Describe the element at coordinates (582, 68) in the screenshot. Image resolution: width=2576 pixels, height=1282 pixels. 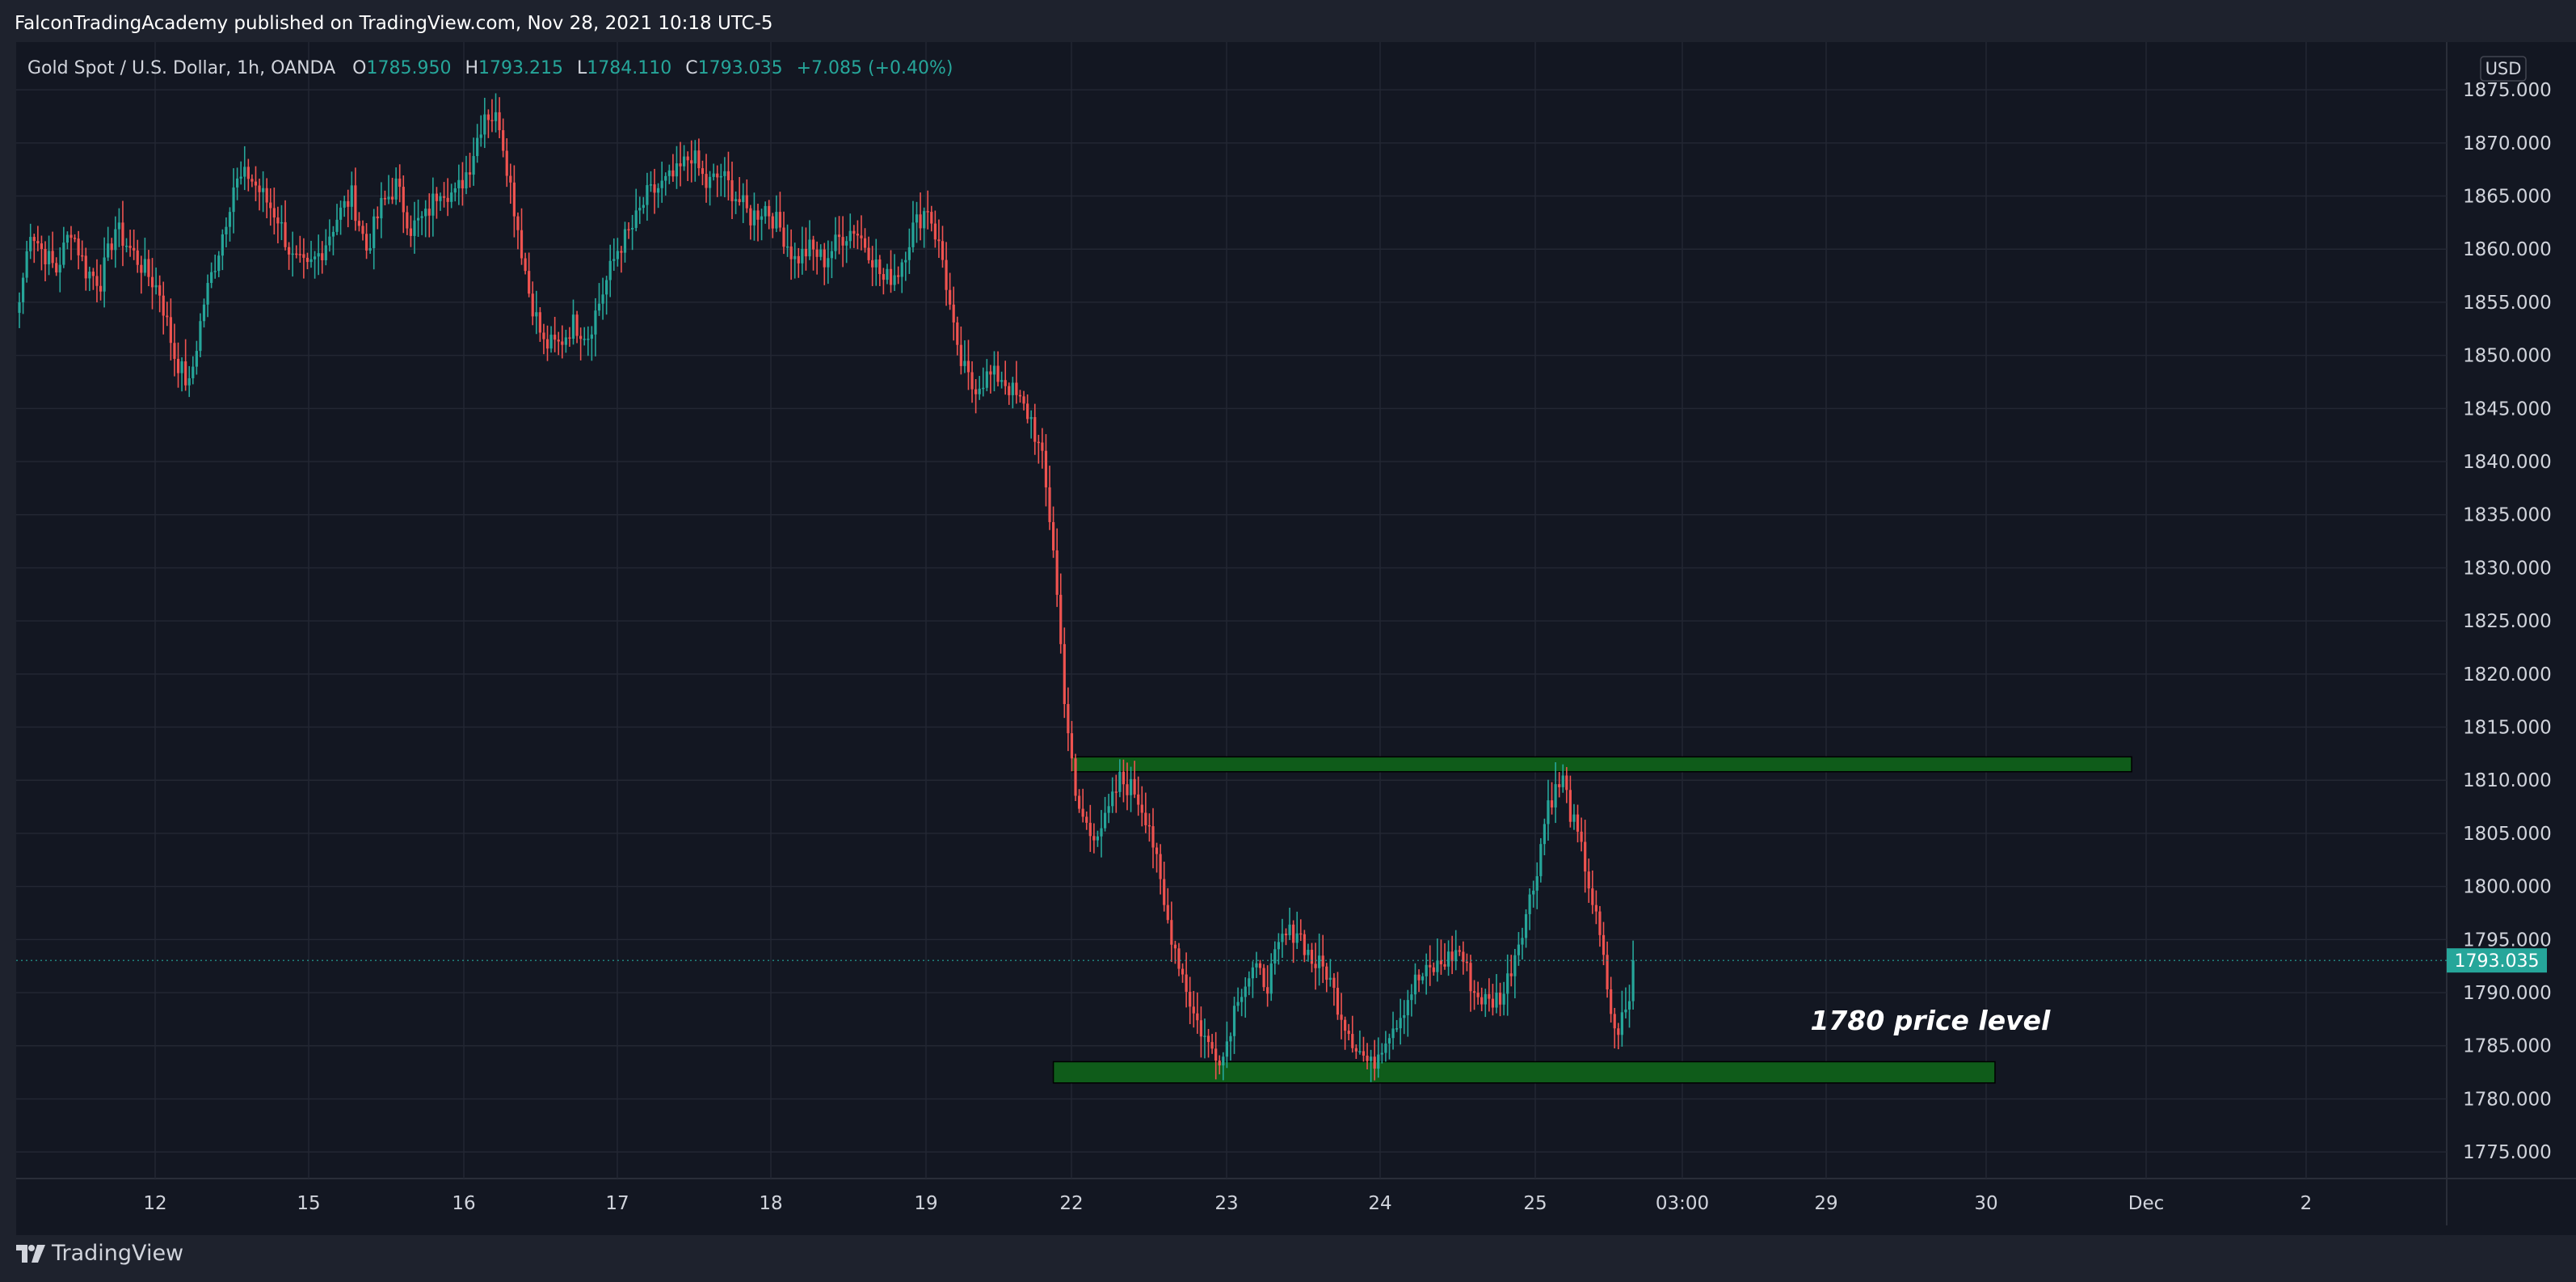
I see `low-label: L` at that location.